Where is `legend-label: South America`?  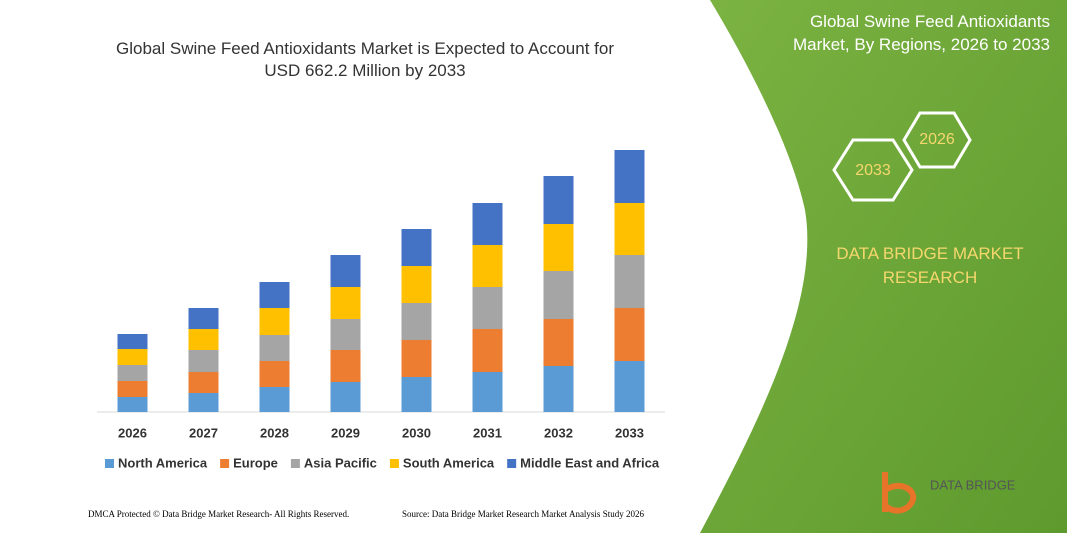
legend-label: South America is located at coordinates (449, 462).